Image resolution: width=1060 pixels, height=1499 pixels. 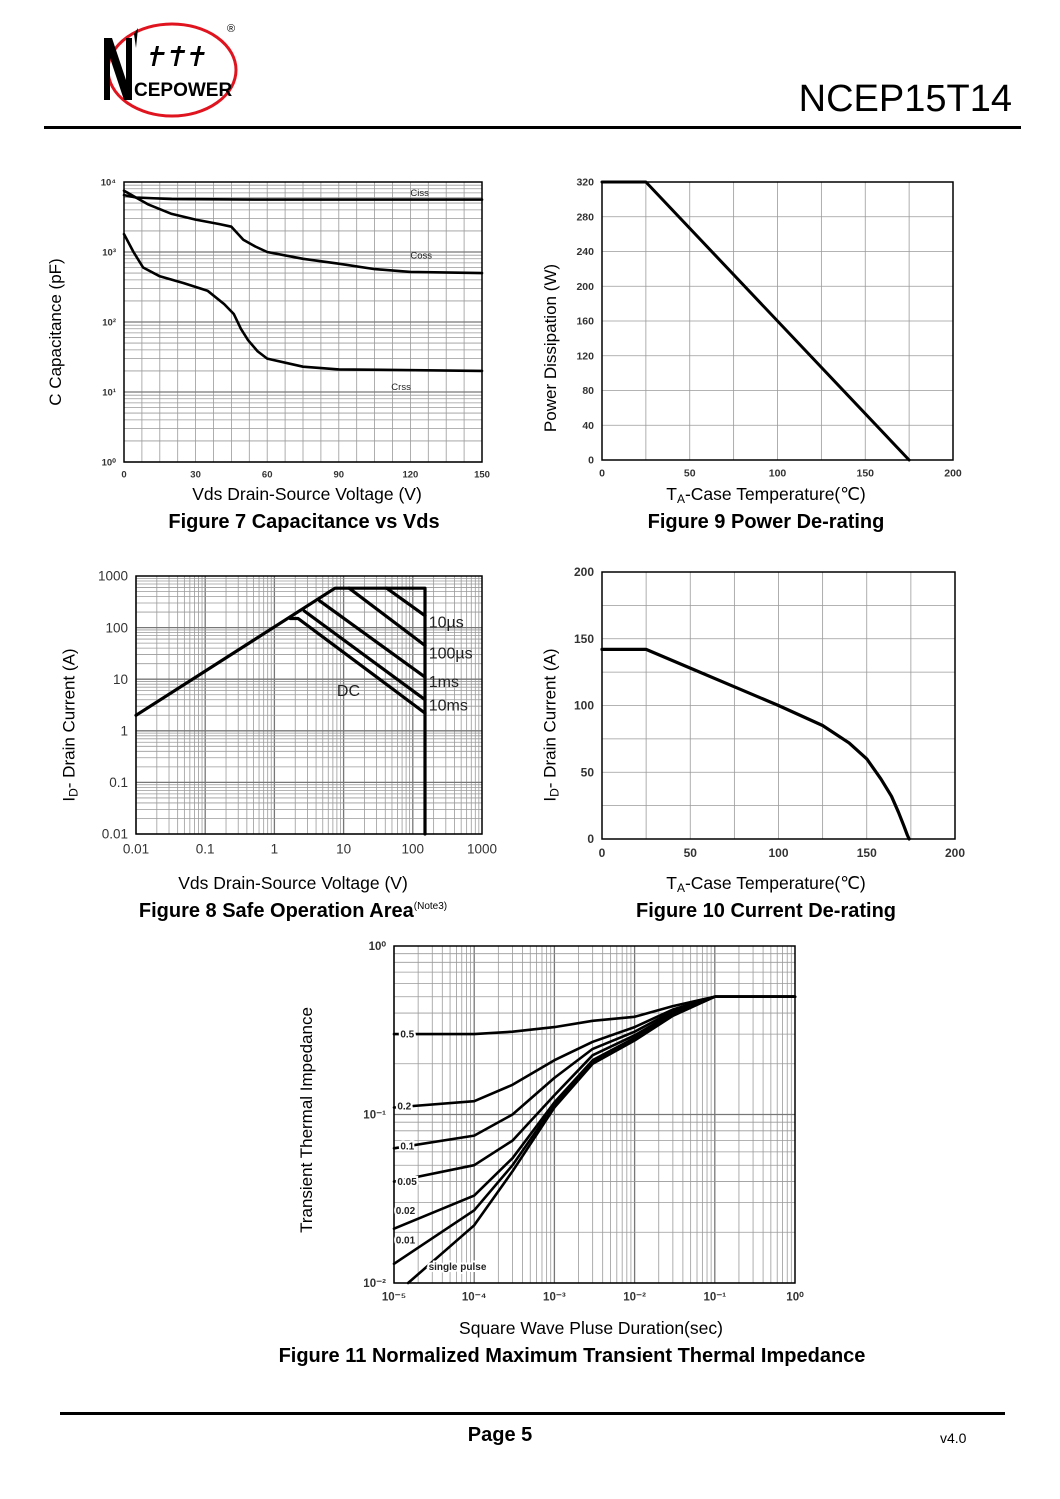 I want to click on fig9-caption: Figure 9 Power De-rating, so click(x=766, y=522).